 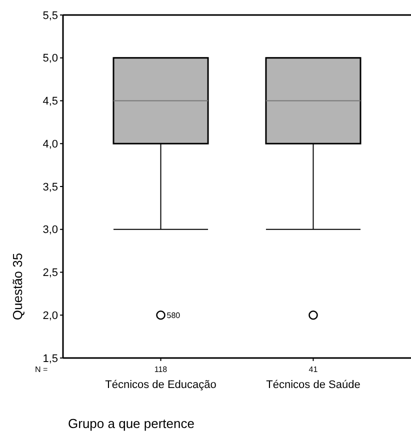 I want to click on y-tick-label: 2,0, so click(x=50, y=316).